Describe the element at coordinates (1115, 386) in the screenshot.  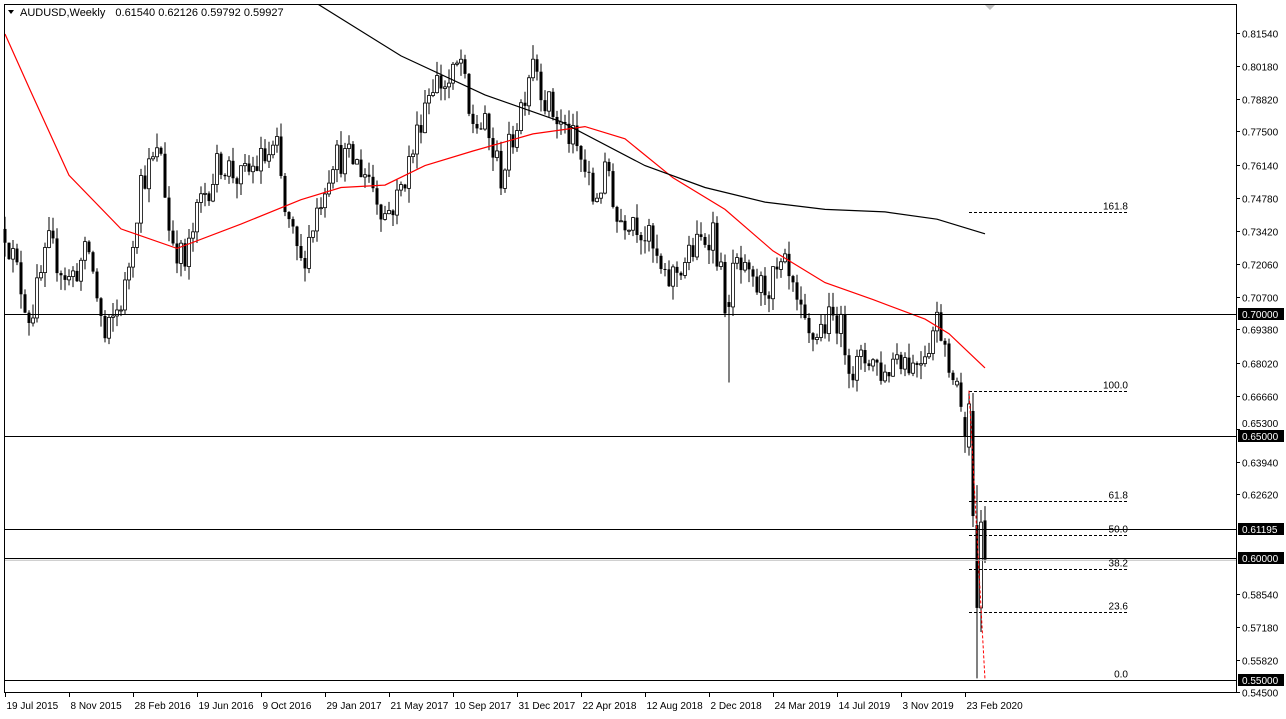
I see `fib-level-label: 100.0` at that location.